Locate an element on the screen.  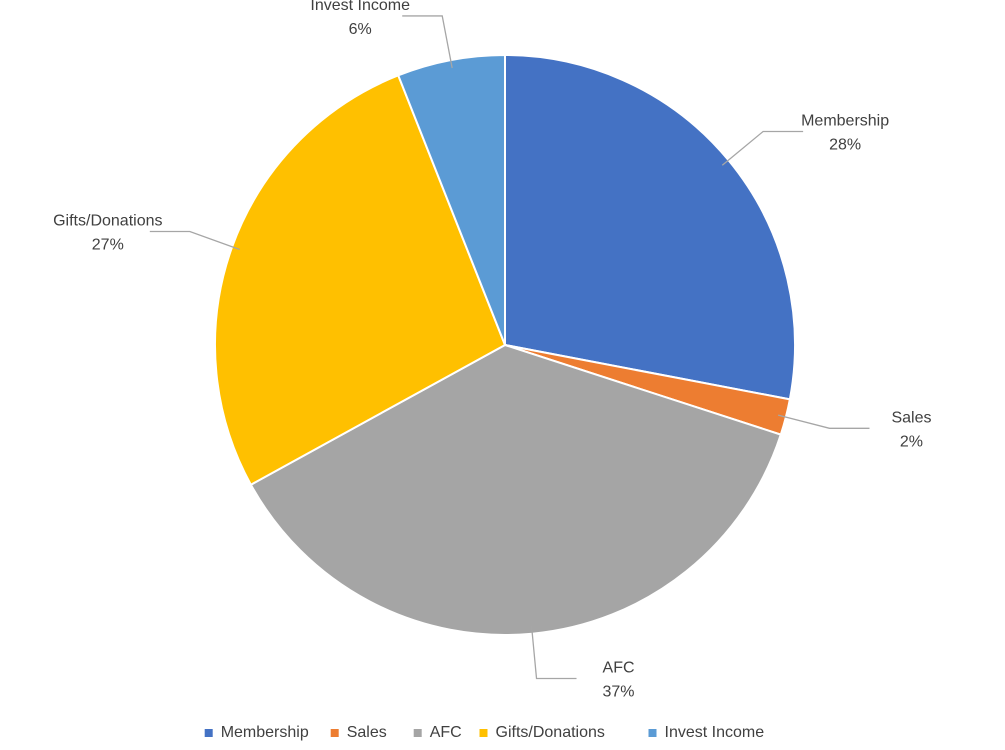
data-label: 2% is located at coordinates (911, 442).